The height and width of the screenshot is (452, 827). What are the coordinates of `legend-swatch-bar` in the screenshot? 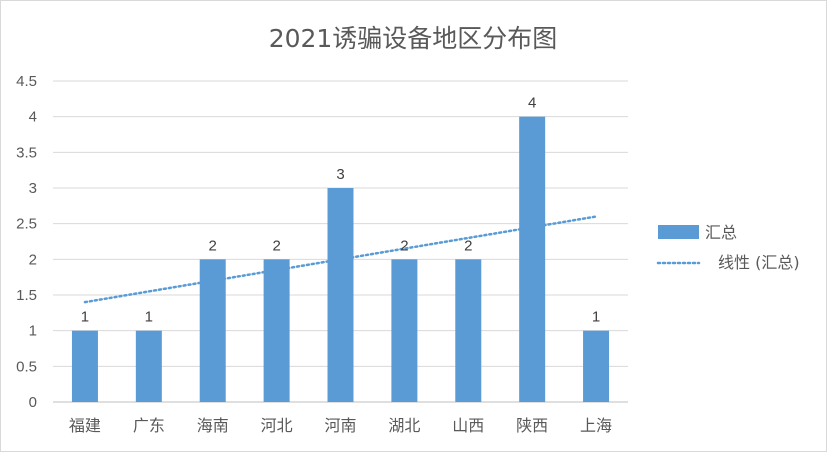 It's located at (678, 232).